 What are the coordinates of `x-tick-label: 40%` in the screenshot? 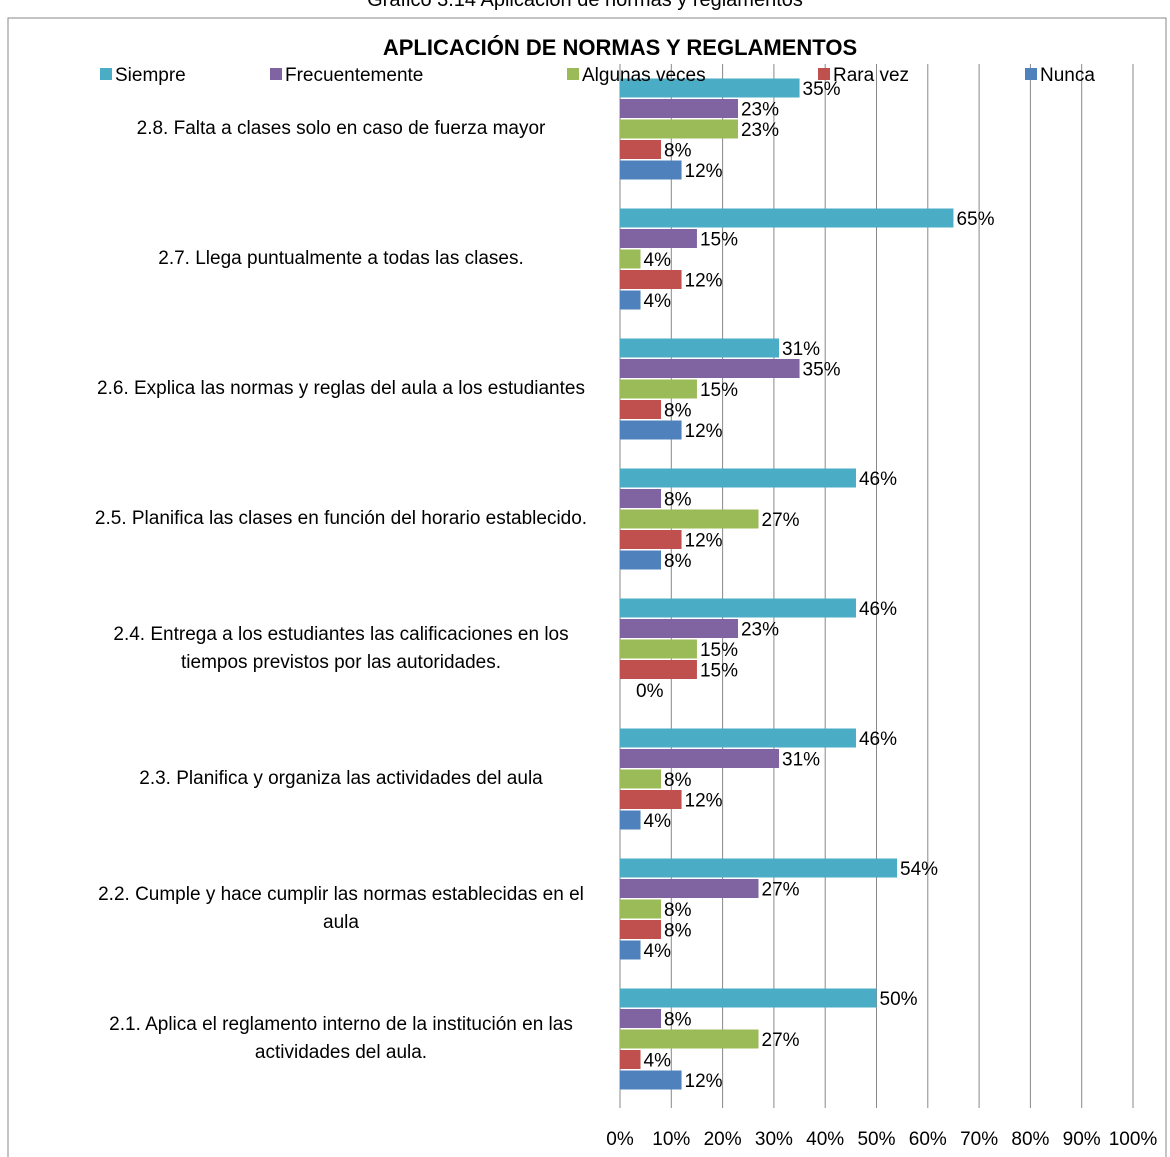 It's located at (825, 1139).